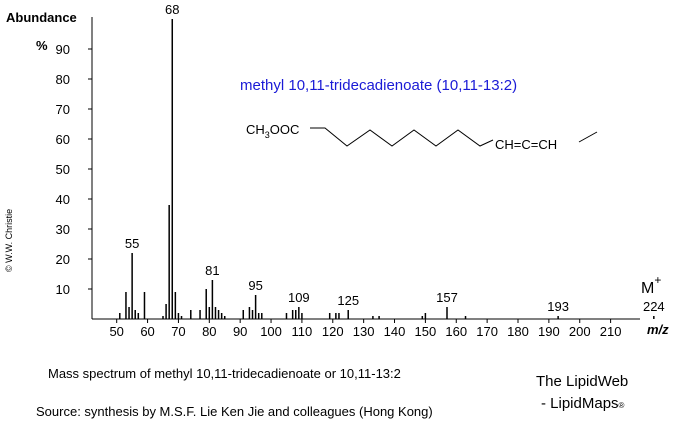  What do you see at coordinates (518, 331) in the screenshot?
I see `x-tick-label: 180` at bounding box center [518, 331].